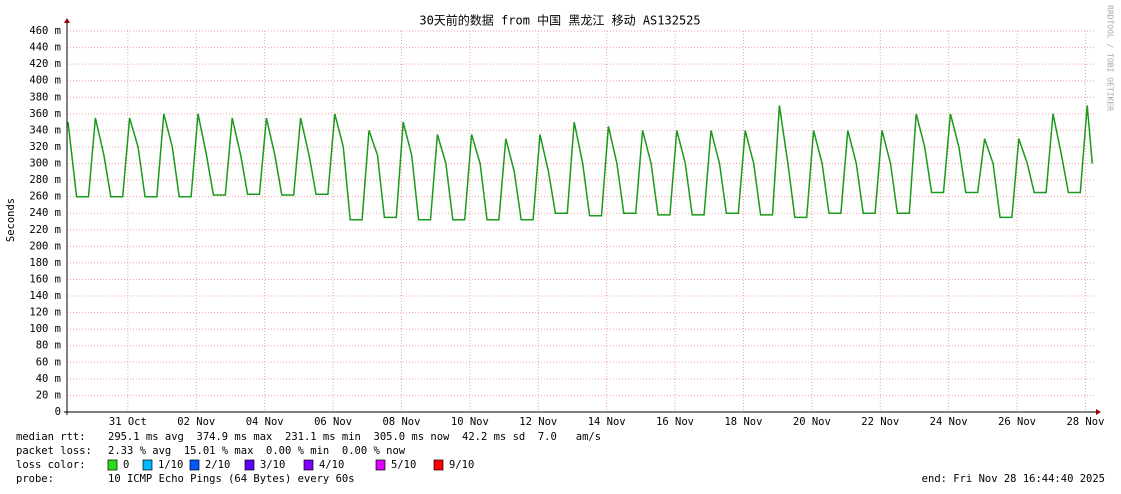 The image size is (1121, 494). I want to click on y-tick-label: 180 m, so click(45, 263).